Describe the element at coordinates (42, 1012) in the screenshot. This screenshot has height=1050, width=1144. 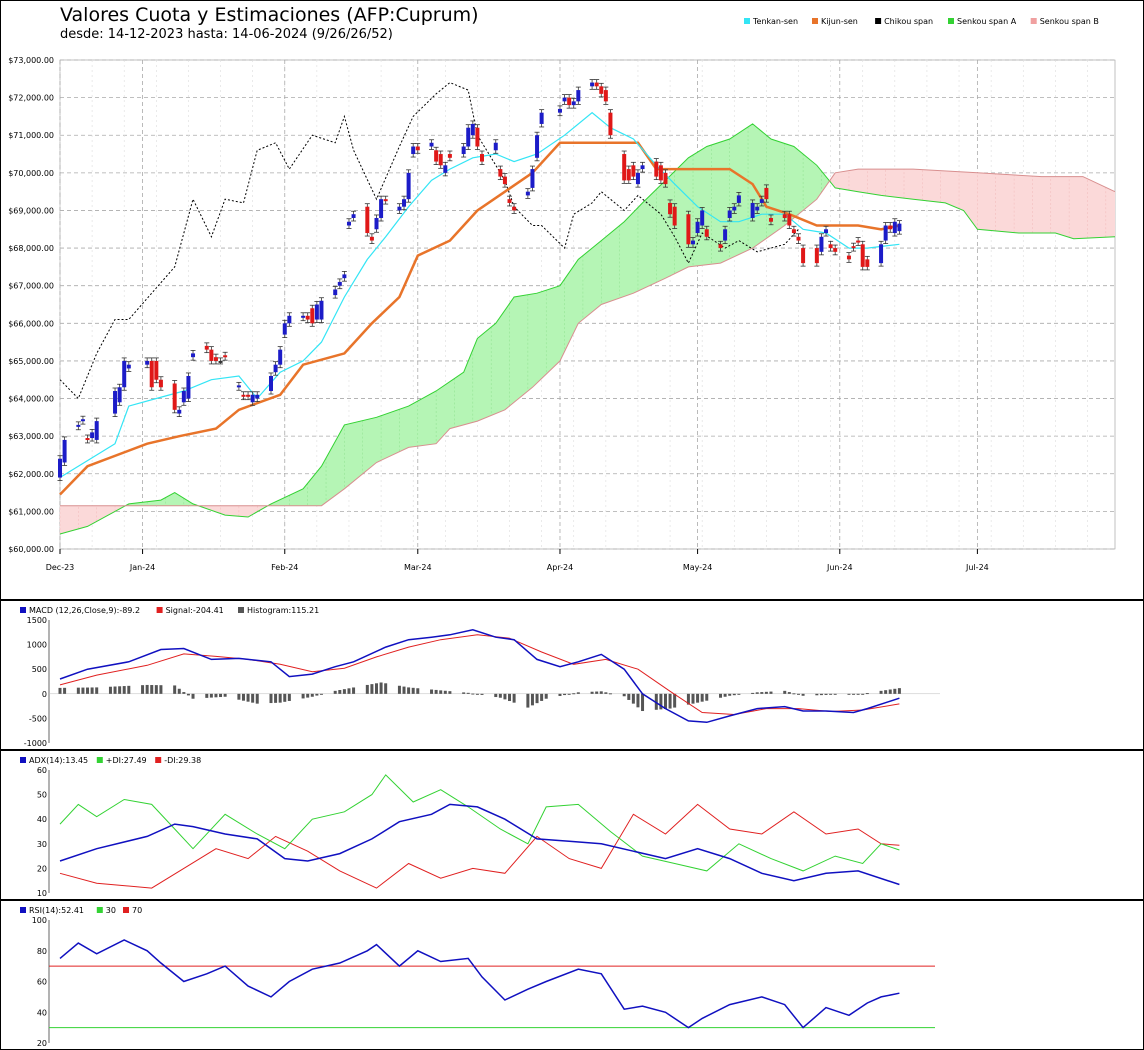
I see `y-tick-label: 40` at that location.